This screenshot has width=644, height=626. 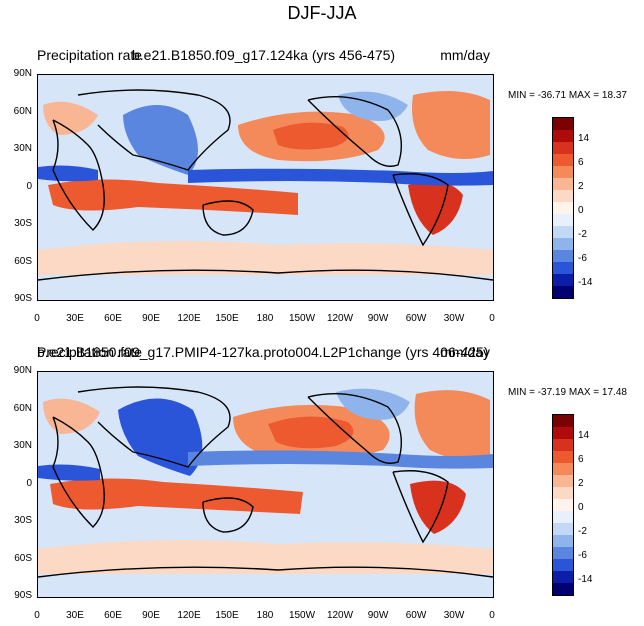 I want to click on north-america-coastline, so click(x=354, y=131).